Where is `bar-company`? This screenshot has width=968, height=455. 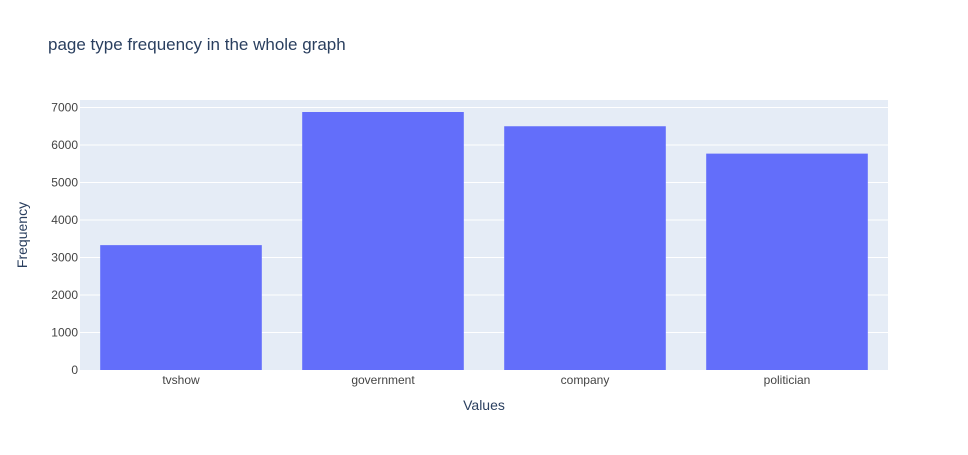 bar-company is located at coordinates (585, 248).